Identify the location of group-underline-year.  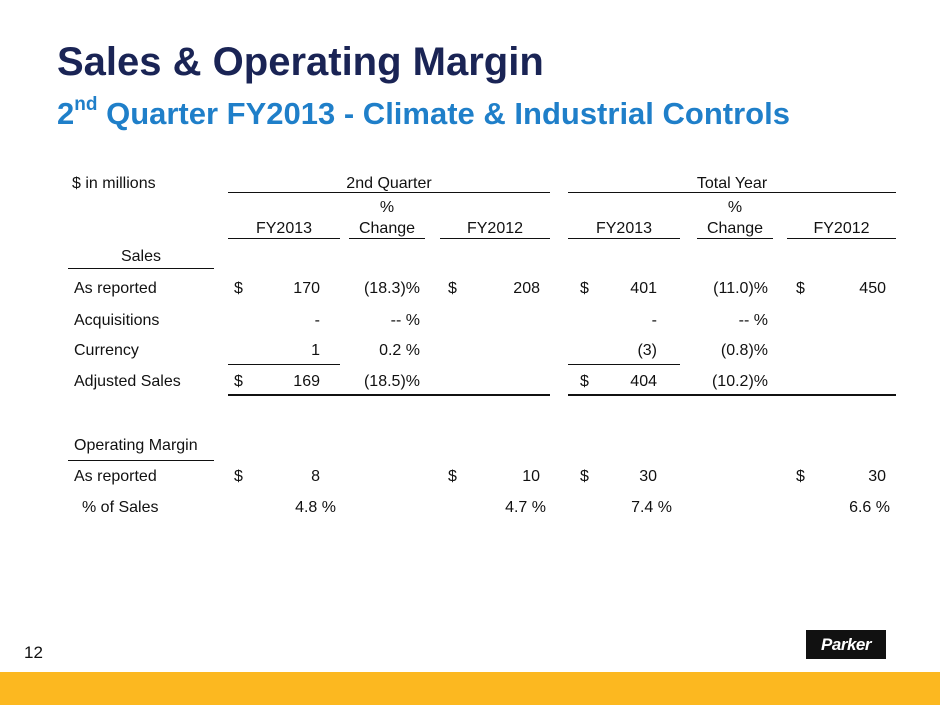
(732, 192).